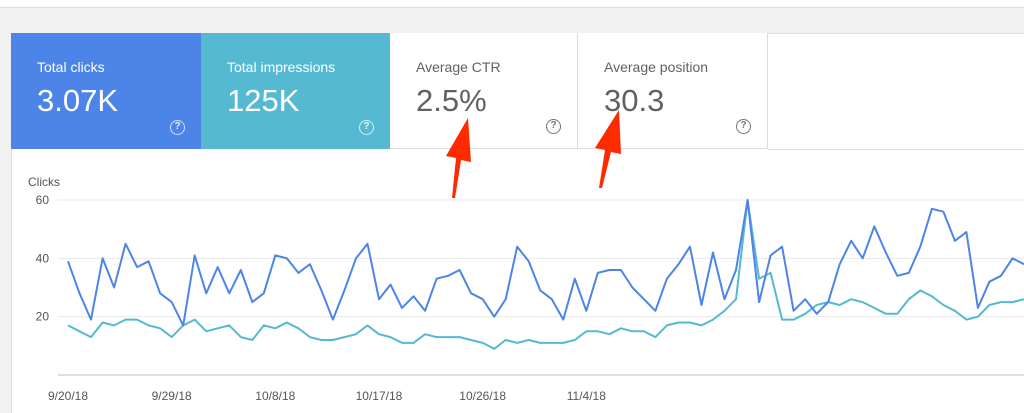 The height and width of the screenshot is (413, 1024). I want to click on metric-value: 3.07K, so click(78, 100).